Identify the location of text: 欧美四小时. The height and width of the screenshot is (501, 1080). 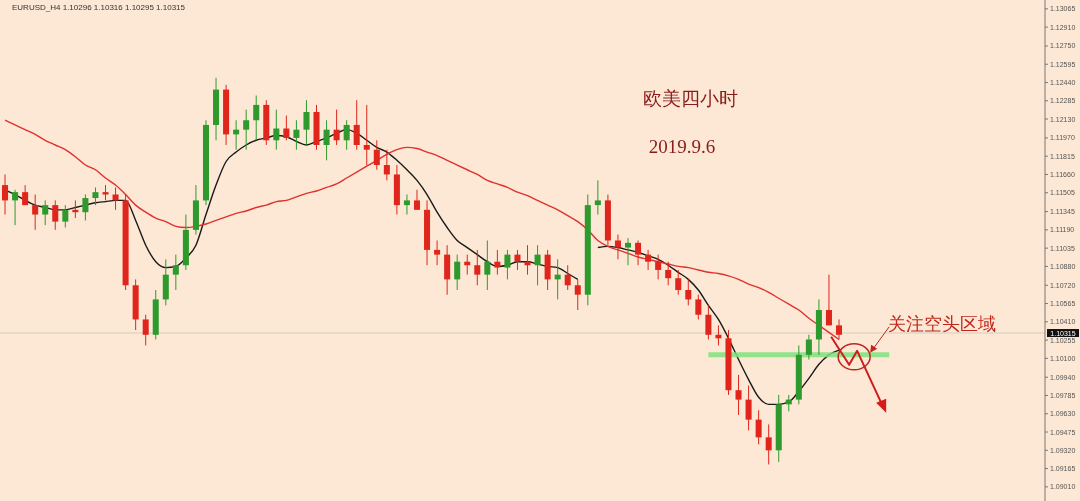
(690, 98).